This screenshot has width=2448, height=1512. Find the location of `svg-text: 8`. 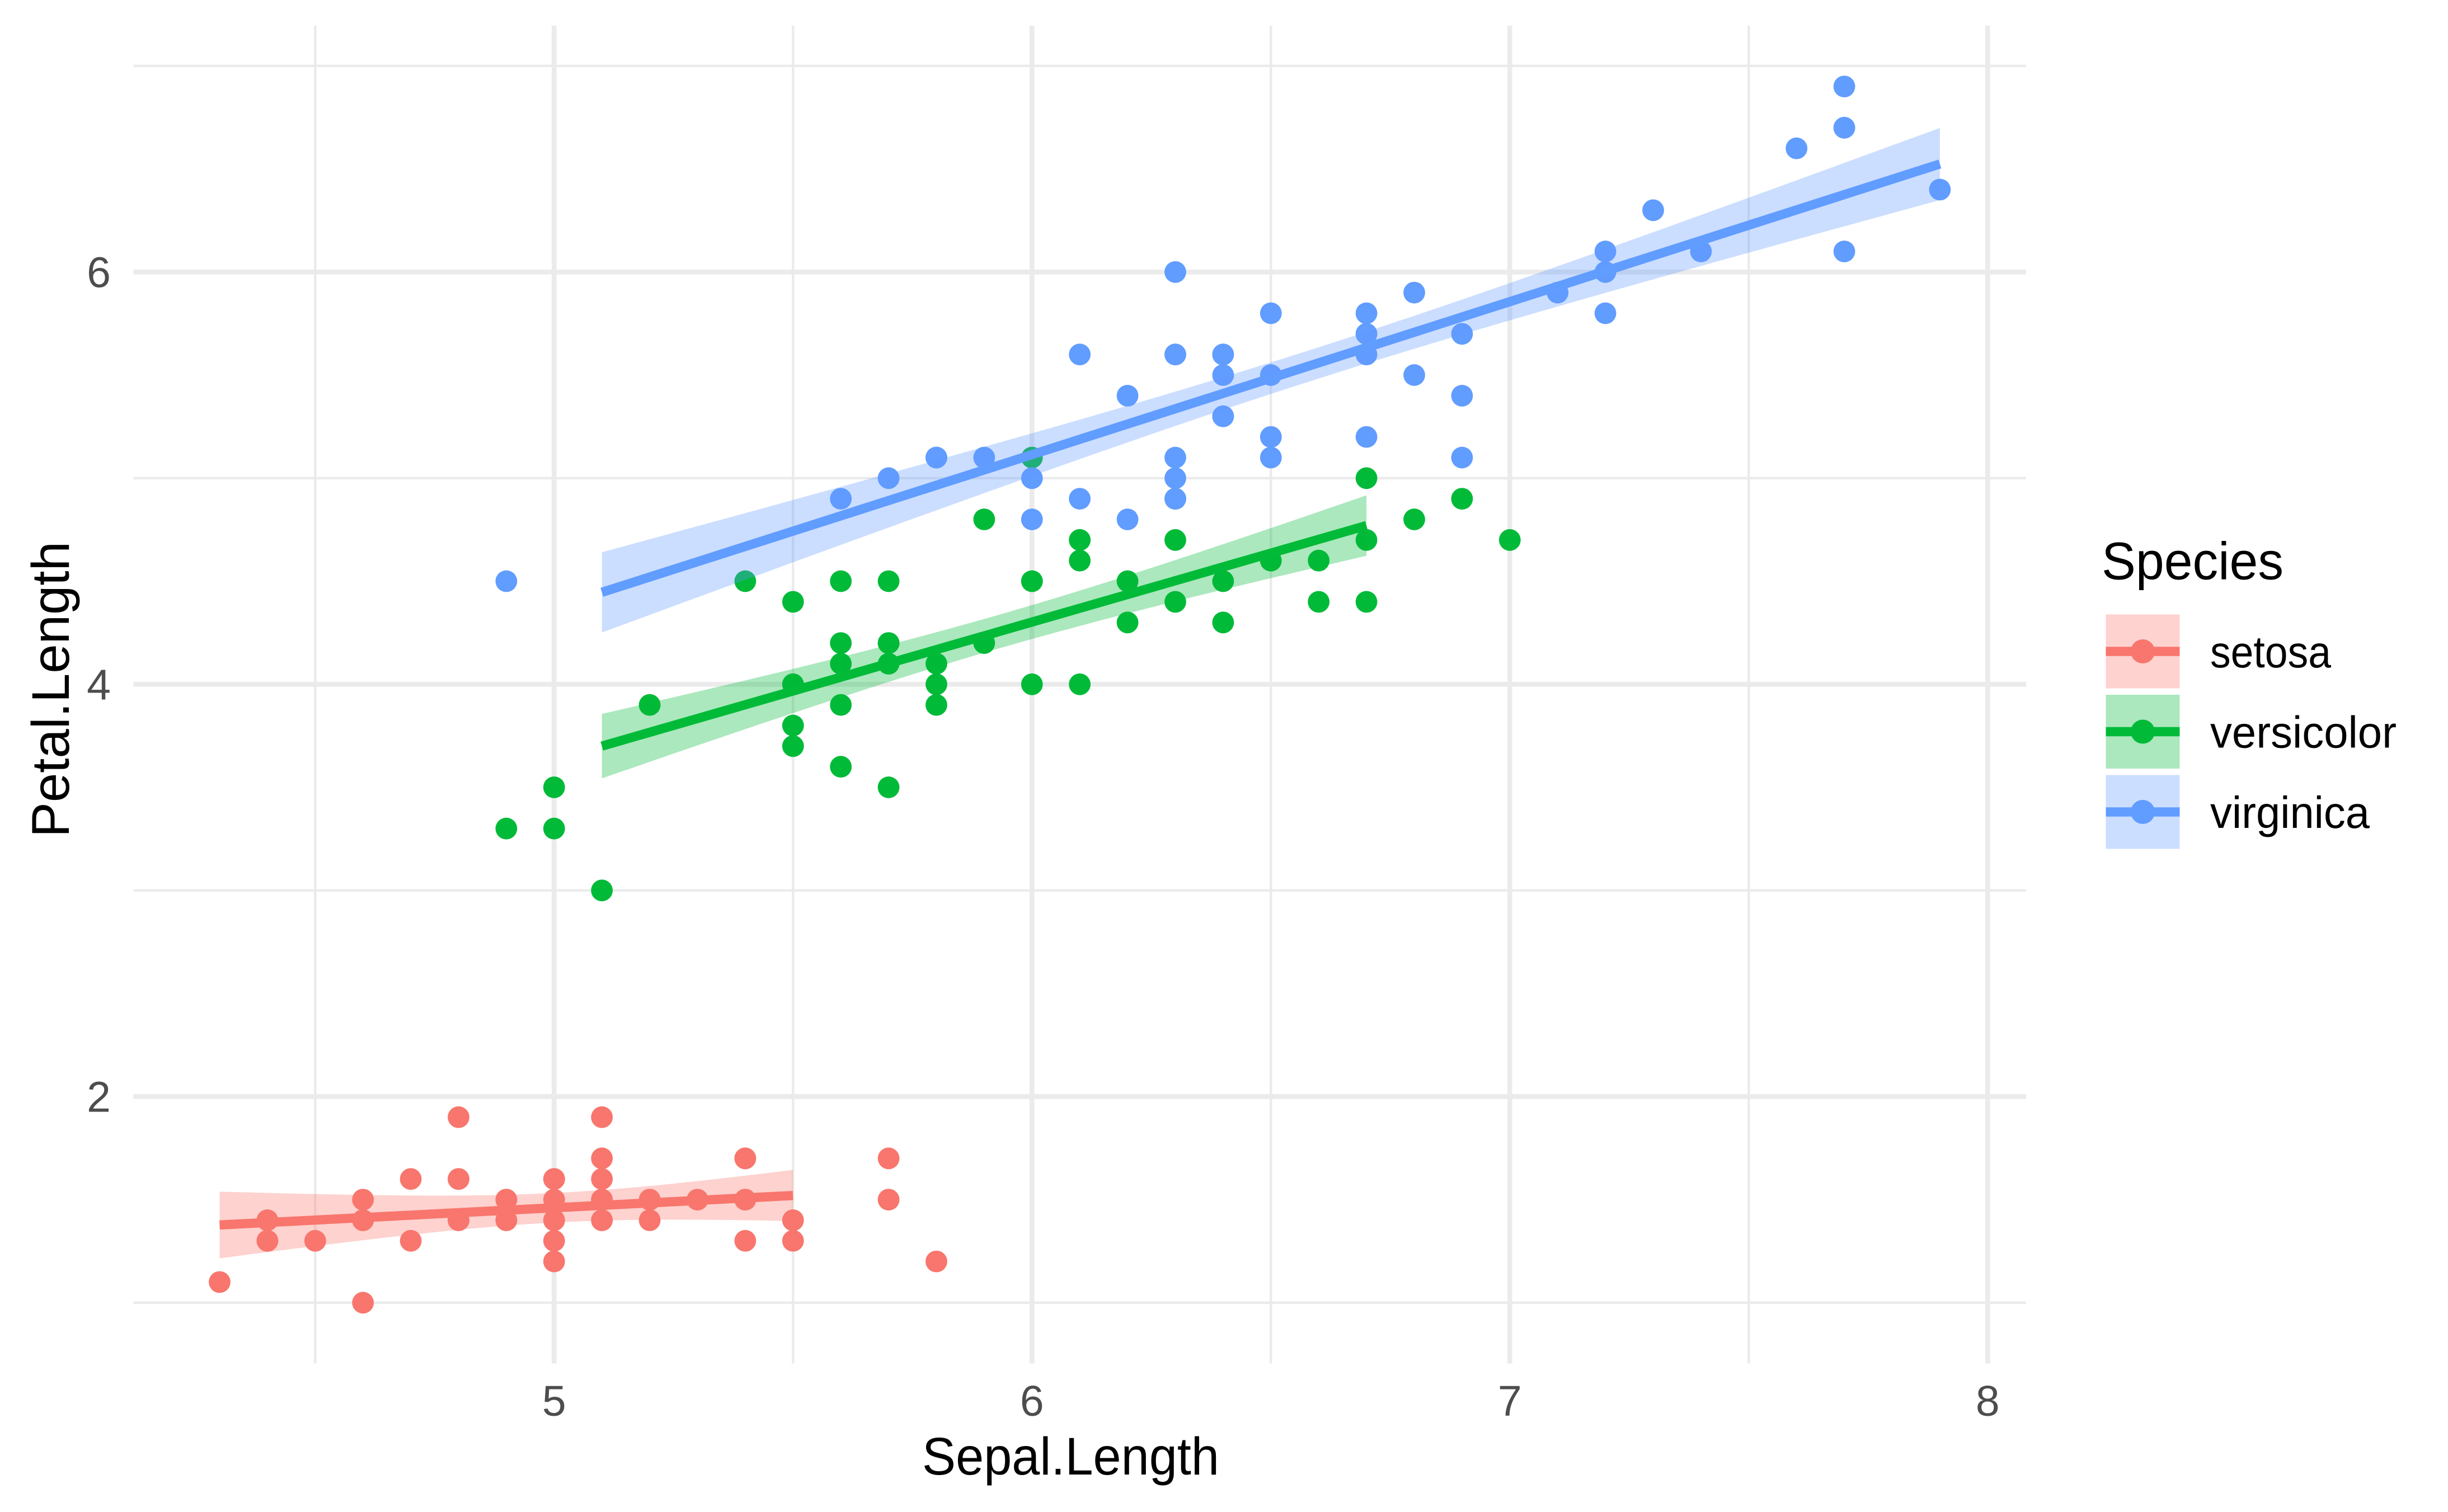

svg-text: 8 is located at coordinates (1988, 1401).